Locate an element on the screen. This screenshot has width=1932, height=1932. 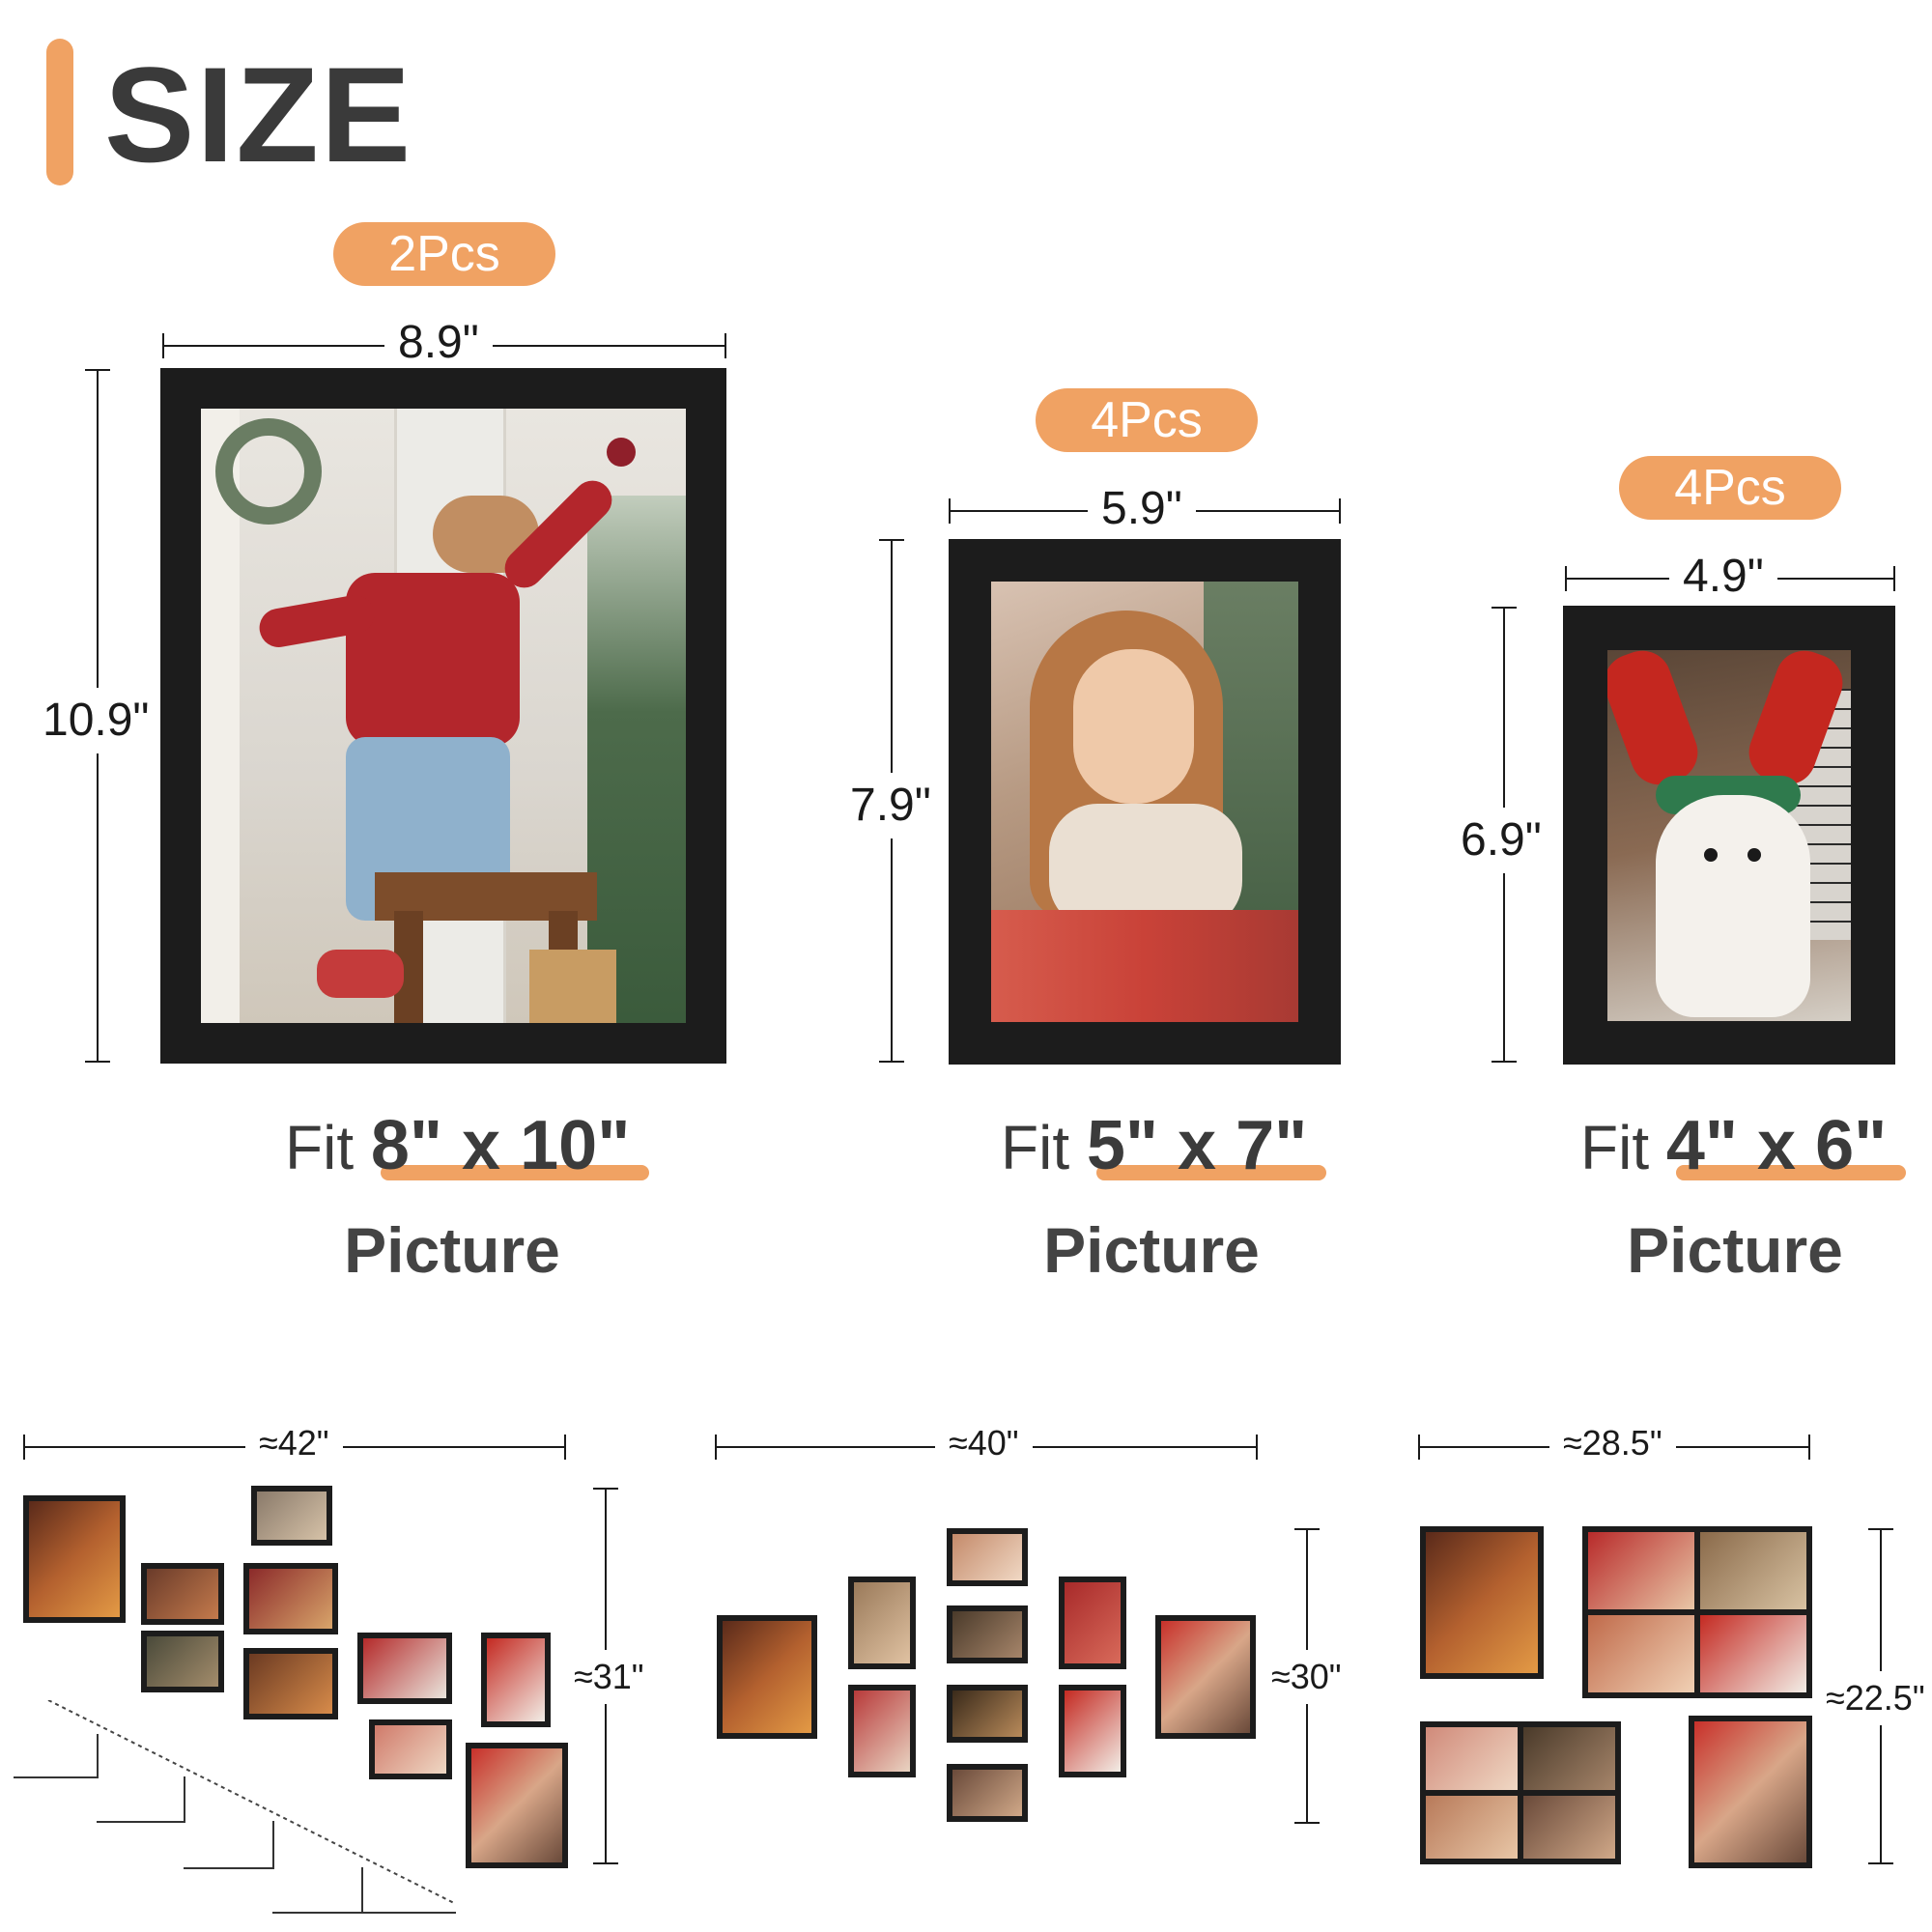
frame-5x7 is located at coordinates (1145, 802).